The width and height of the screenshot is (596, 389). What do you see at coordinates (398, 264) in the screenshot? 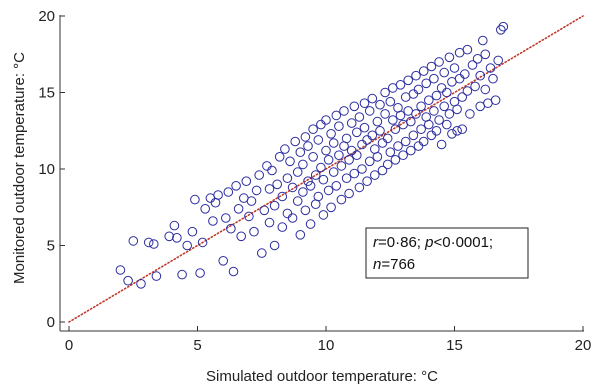
I see `annotation-segment: =766` at bounding box center [398, 264].